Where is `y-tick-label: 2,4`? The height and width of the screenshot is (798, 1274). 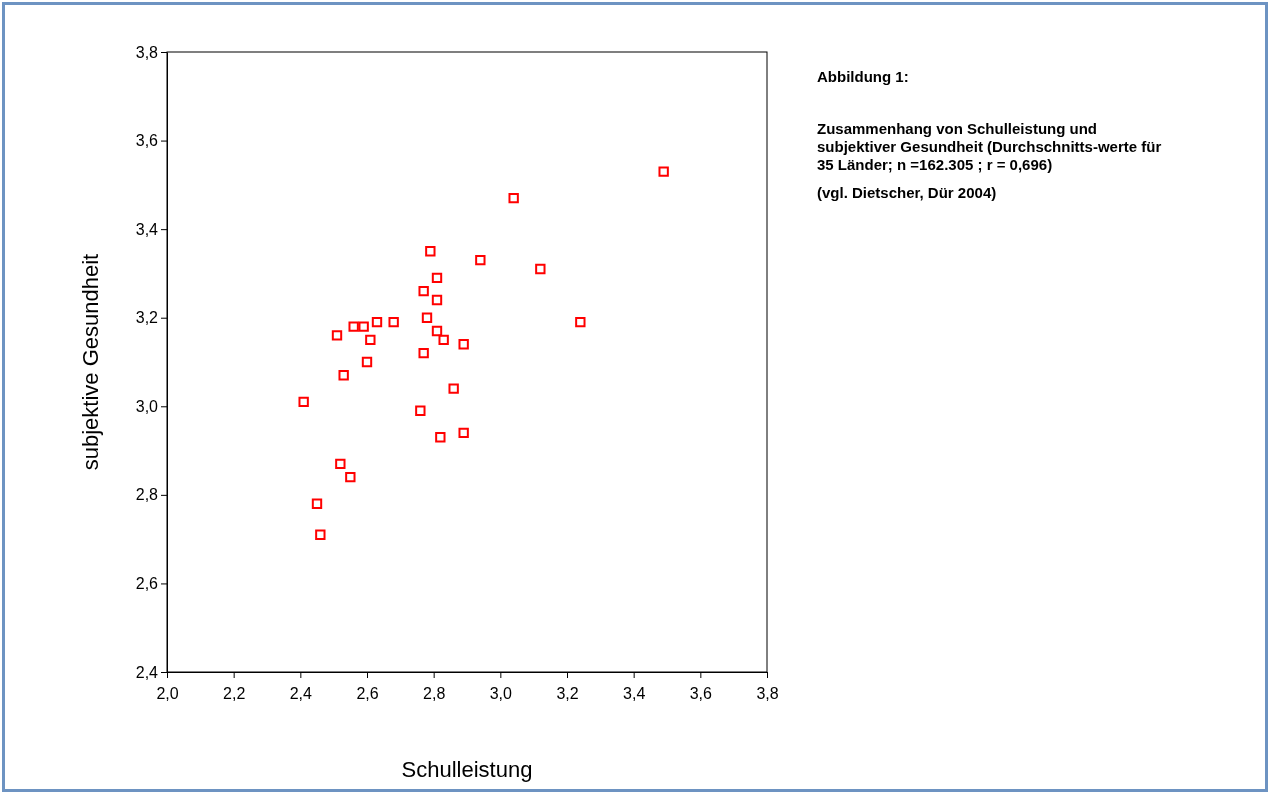 y-tick-label: 2,4 is located at coordinates (147, 672).